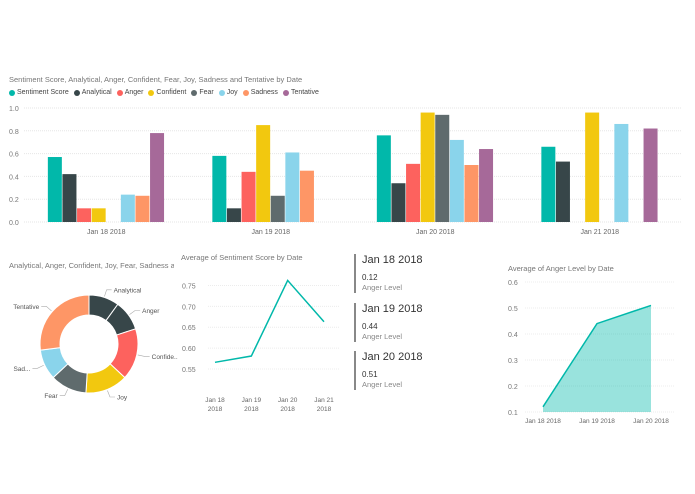 This screenshot has height=494, width=695. I want to click on y-tick-label: 0.65, so click(189, 328).